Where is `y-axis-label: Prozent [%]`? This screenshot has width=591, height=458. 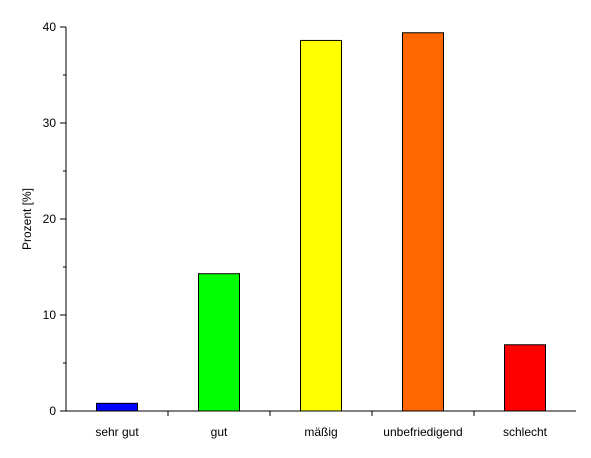 y-axis-label: Prozent [%] is located at coordinates (27, 219).